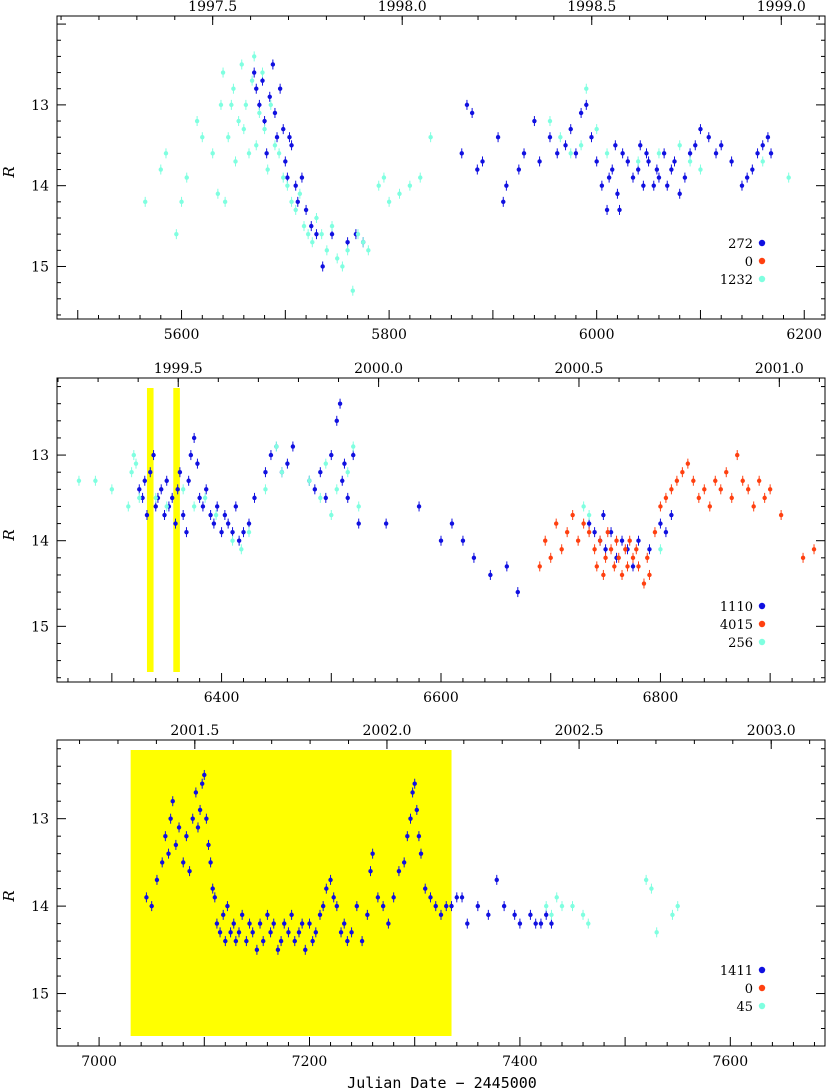 Image resolution: width=832 pixels, height=1092 pixels. Describe the element at coordinates (804, 335) in the screenshot. I see `x-tick-label: 6200` at that location.